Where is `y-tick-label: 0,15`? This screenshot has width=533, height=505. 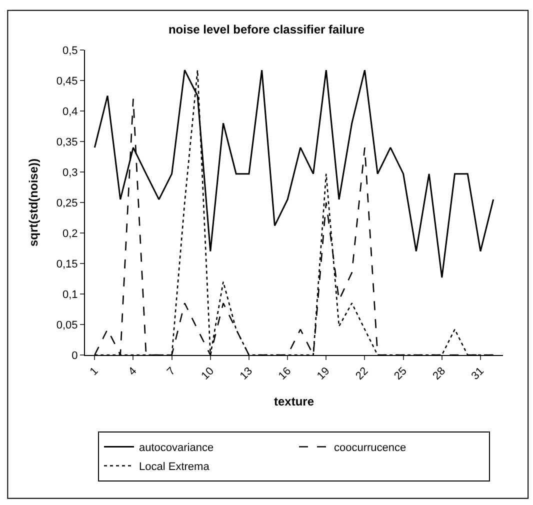
y-tick-label: 0,15 is located at coordinates (67, 264).